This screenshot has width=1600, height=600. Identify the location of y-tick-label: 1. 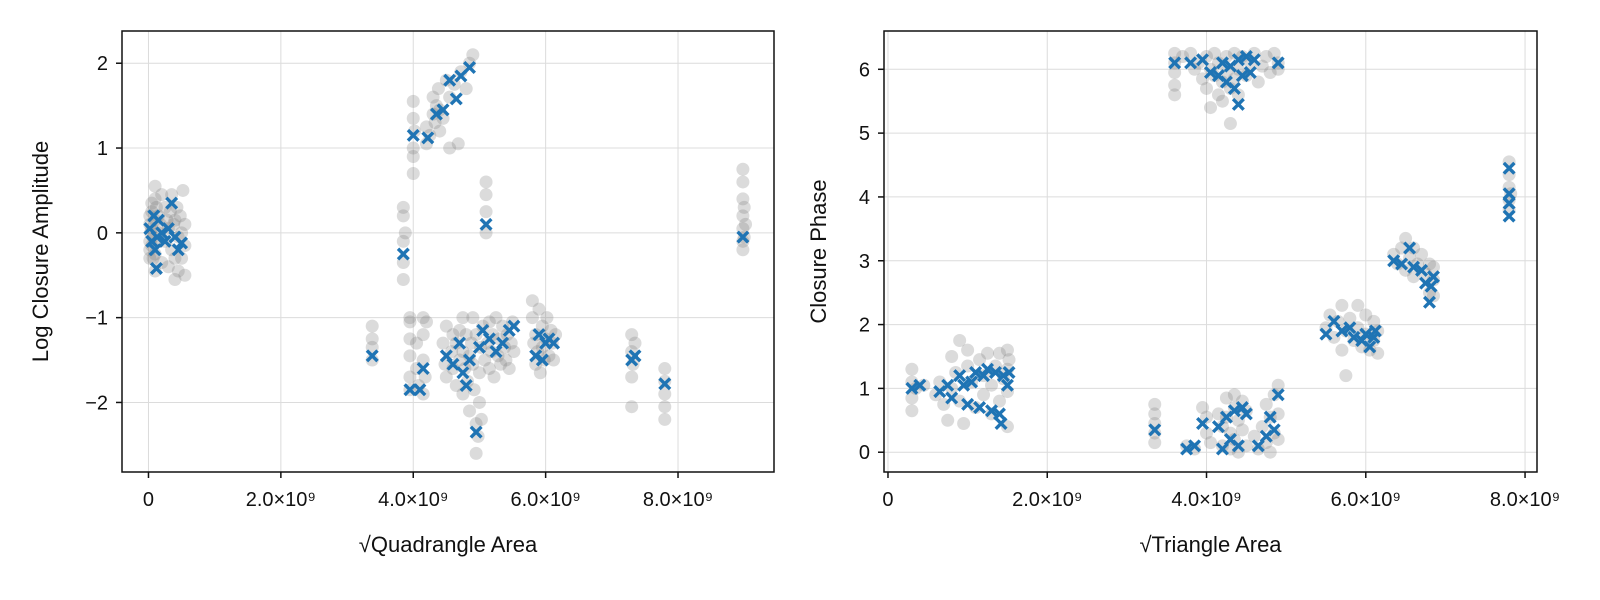
(102, 149).